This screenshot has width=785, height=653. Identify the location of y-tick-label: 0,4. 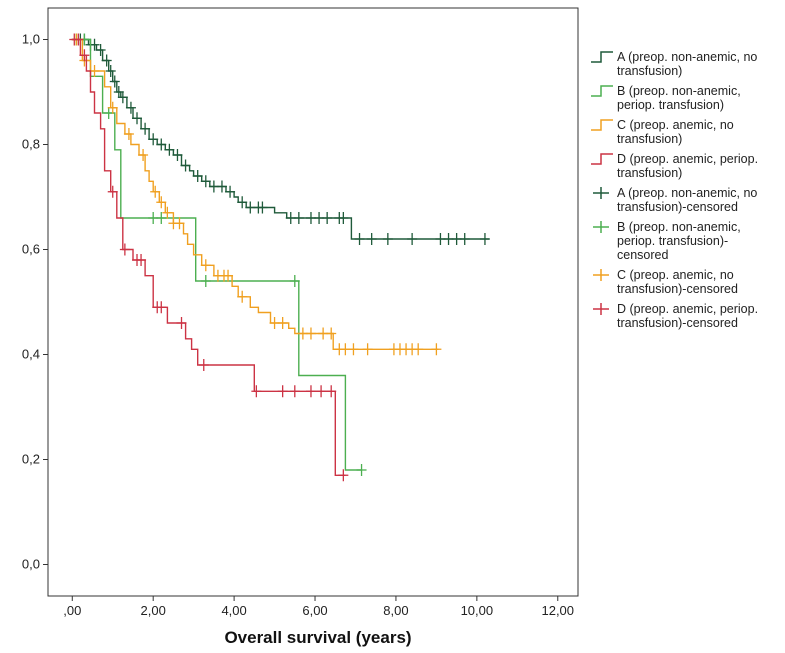
(31, 354).